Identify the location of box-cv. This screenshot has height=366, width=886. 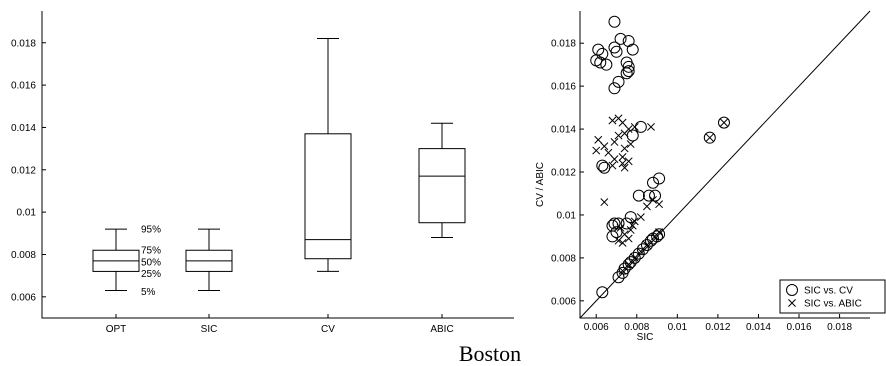
(328, 155).